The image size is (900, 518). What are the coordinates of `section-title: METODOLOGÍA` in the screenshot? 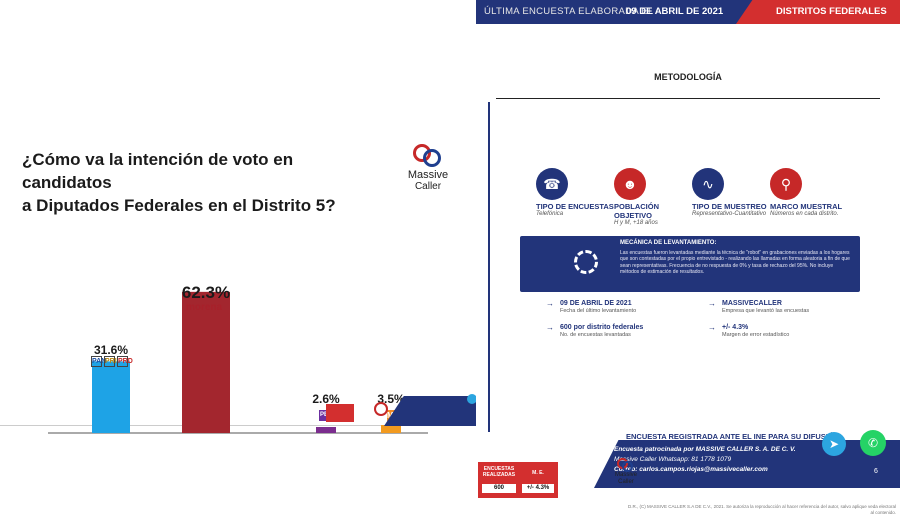 It's located at (688, 77).